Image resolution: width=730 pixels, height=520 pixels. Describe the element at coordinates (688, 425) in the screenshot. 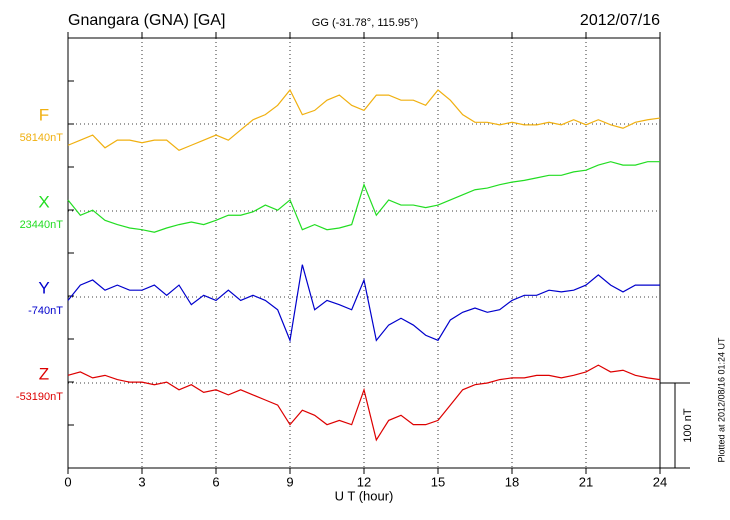

I see `scale-bar-label: 100 nT` at that location.